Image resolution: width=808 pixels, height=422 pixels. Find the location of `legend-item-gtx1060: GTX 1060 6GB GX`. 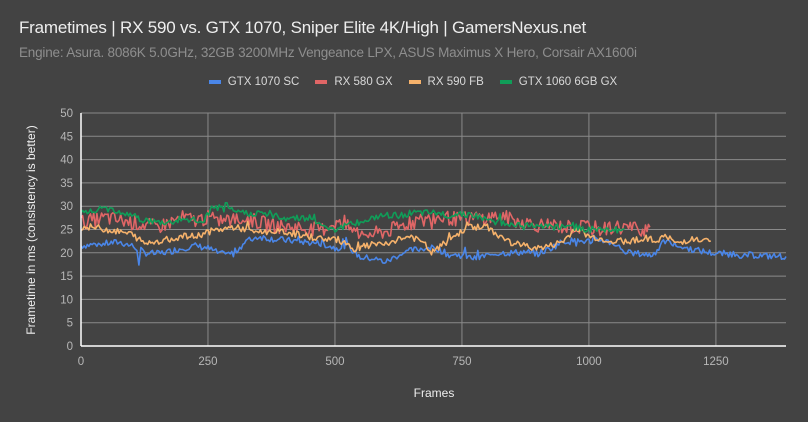

legend-item-gtx1060: GTX 1060 6GB GX is located at coordinates (558, 82).